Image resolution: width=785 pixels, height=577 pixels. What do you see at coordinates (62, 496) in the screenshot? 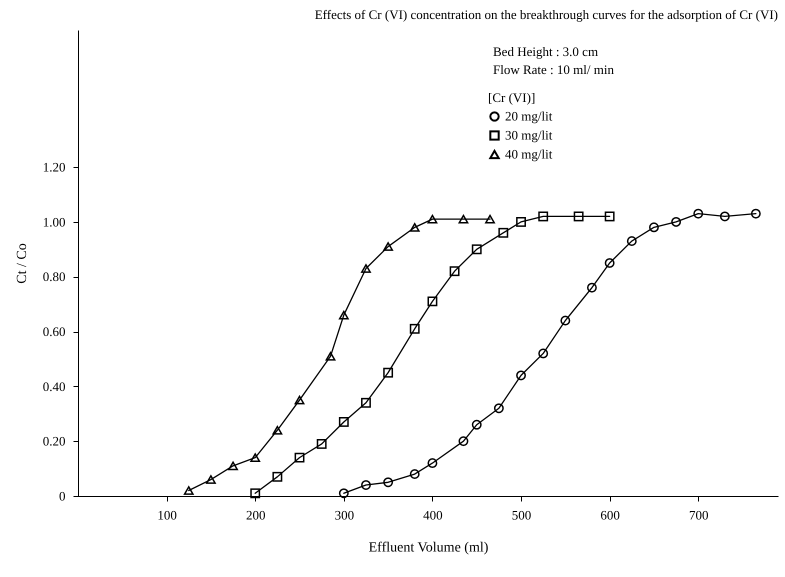
I see `y-tick-label: 0` at bounding box center [62, 496].